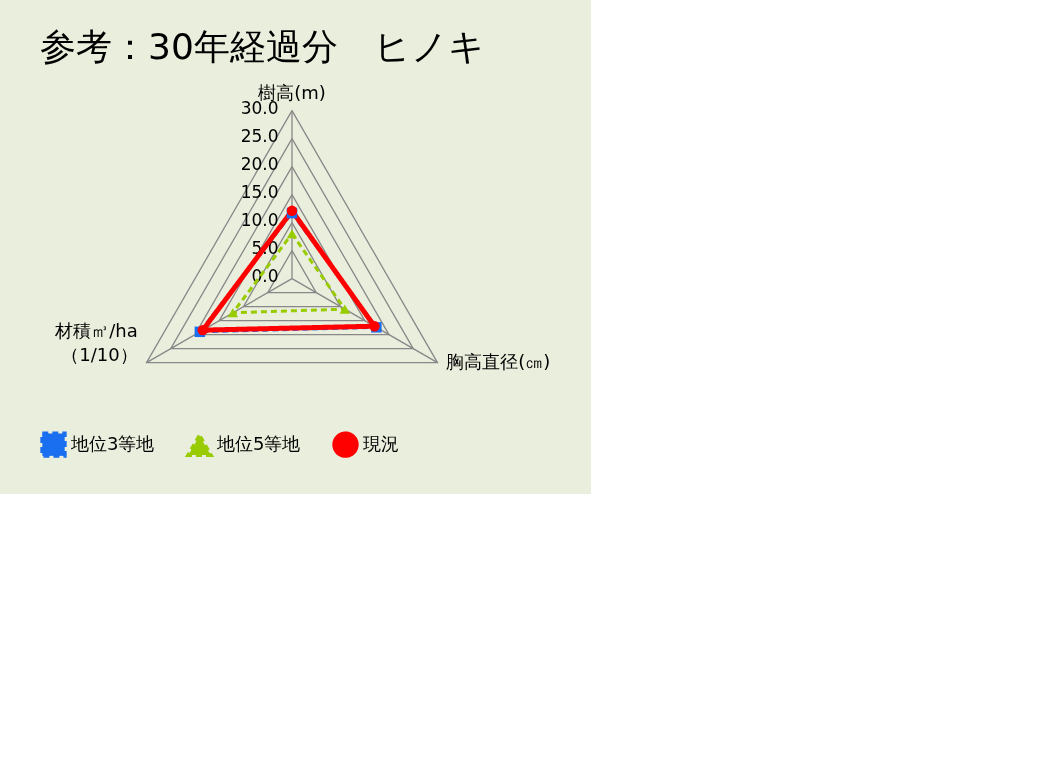 Image resolution: width=1047 pixels, height=781 pixels. Describe the element at coordinates (381, 443) in the screenshot. I see `legend-label: 現況` at that location.